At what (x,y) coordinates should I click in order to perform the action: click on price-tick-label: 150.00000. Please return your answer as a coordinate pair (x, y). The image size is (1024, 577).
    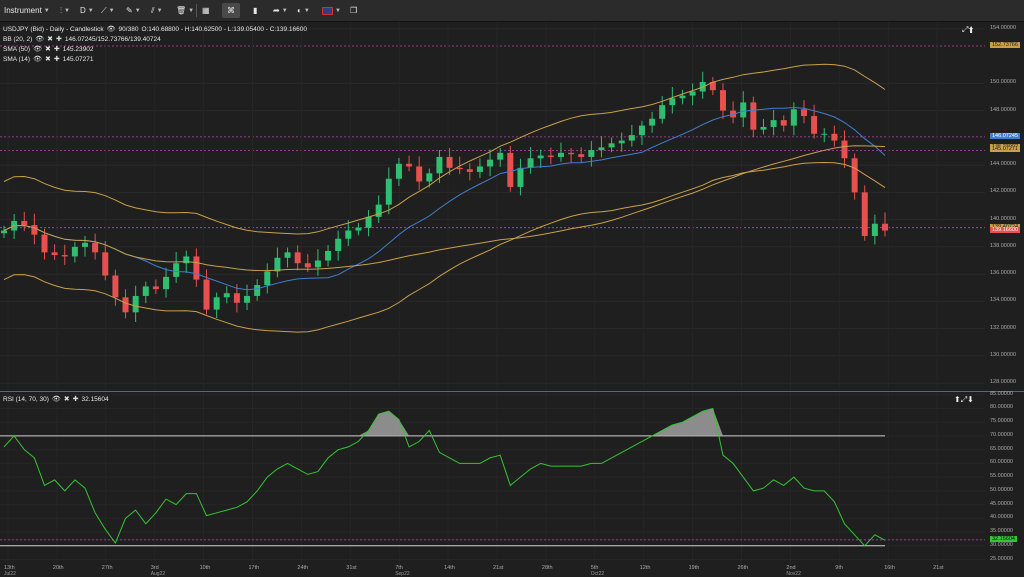
    Looking at the image, I should click on (1003, 82).